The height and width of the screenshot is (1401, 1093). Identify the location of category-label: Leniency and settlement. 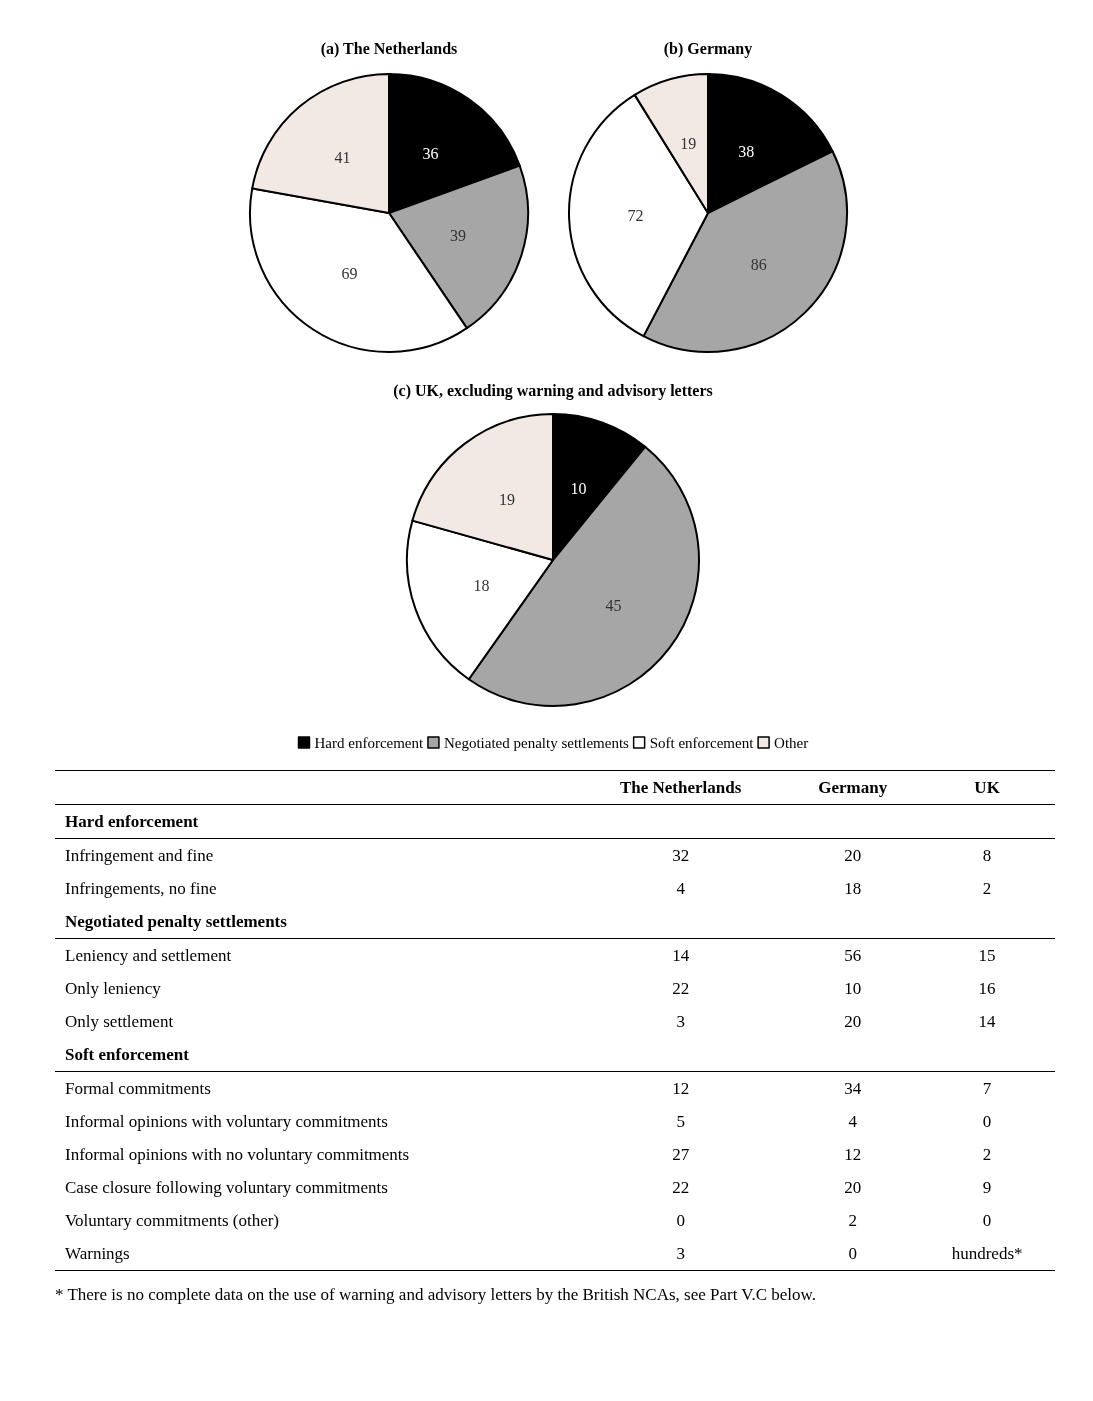
(148, 955).